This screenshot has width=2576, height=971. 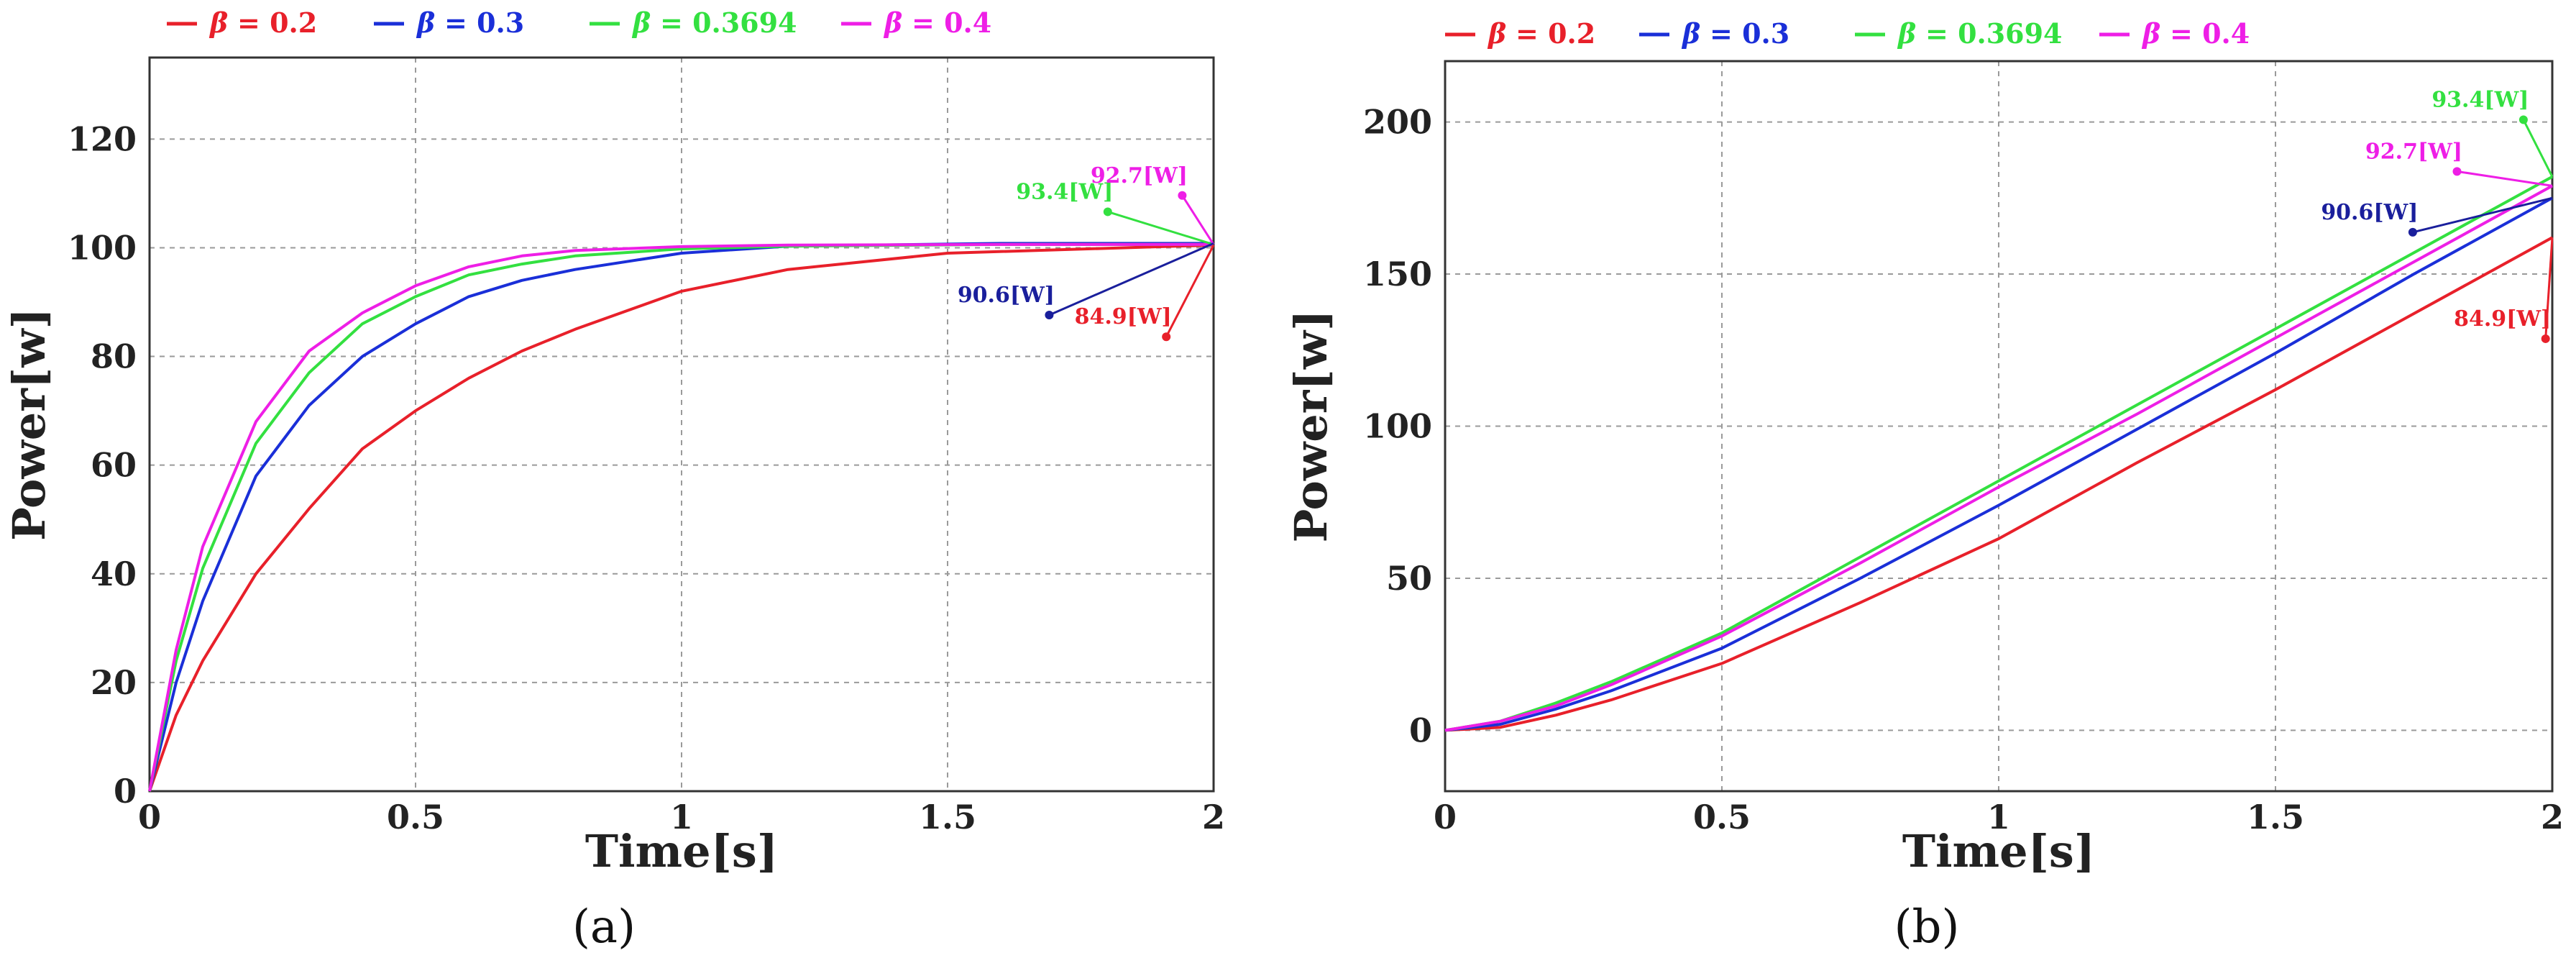 I want to click on y-tick-label: 80, so click(x=114, y=356).